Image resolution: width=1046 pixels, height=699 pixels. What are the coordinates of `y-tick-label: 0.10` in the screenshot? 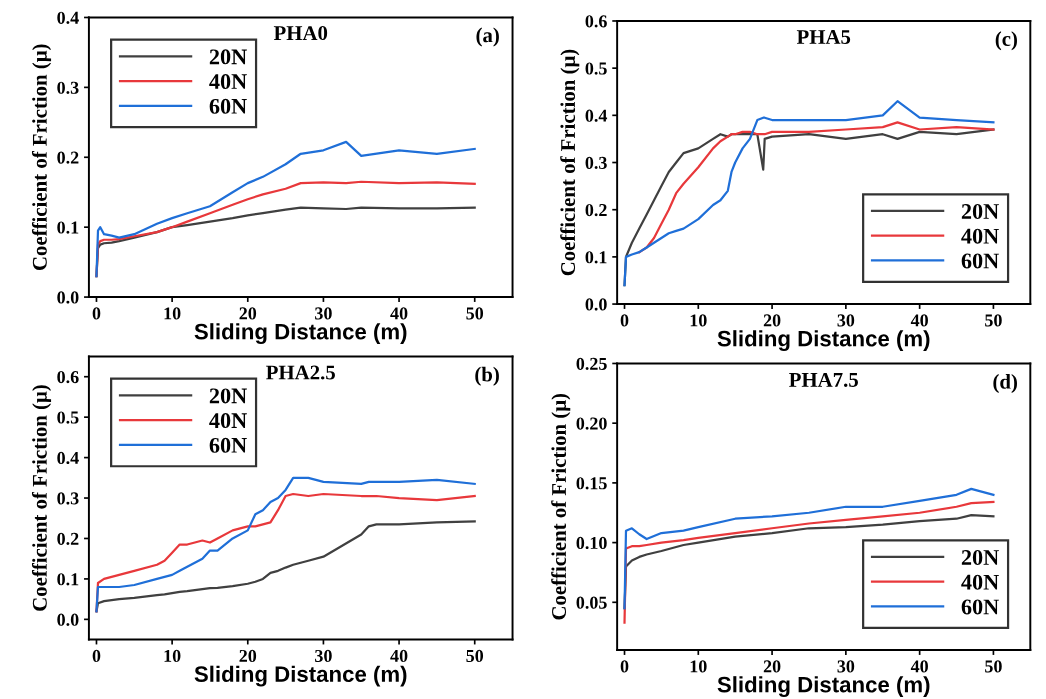 It's located at (591, 543).